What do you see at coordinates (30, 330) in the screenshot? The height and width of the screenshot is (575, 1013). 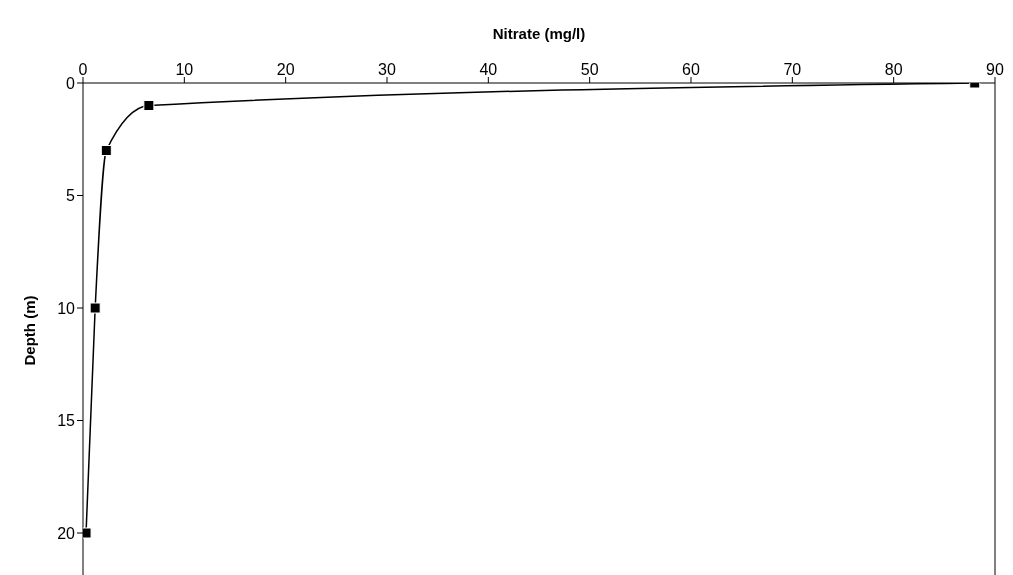 I see `y-axis-title: Depth (m)` at bounding box center [30, 330].